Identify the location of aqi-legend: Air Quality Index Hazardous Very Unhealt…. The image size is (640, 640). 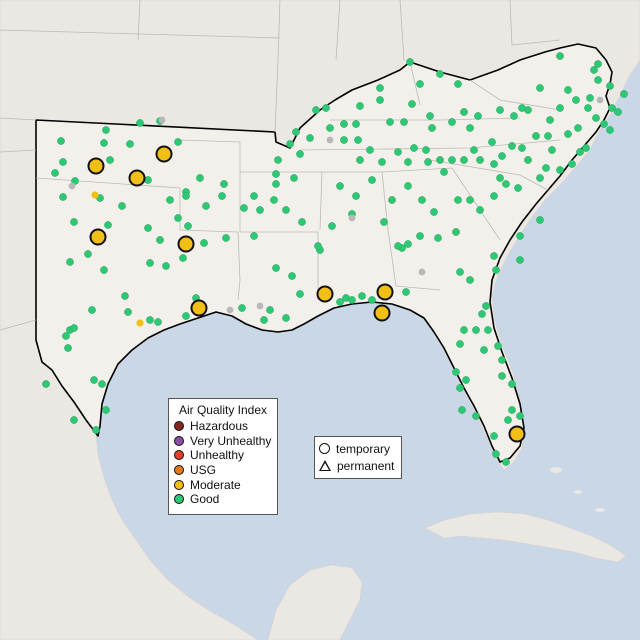
(223, 456).